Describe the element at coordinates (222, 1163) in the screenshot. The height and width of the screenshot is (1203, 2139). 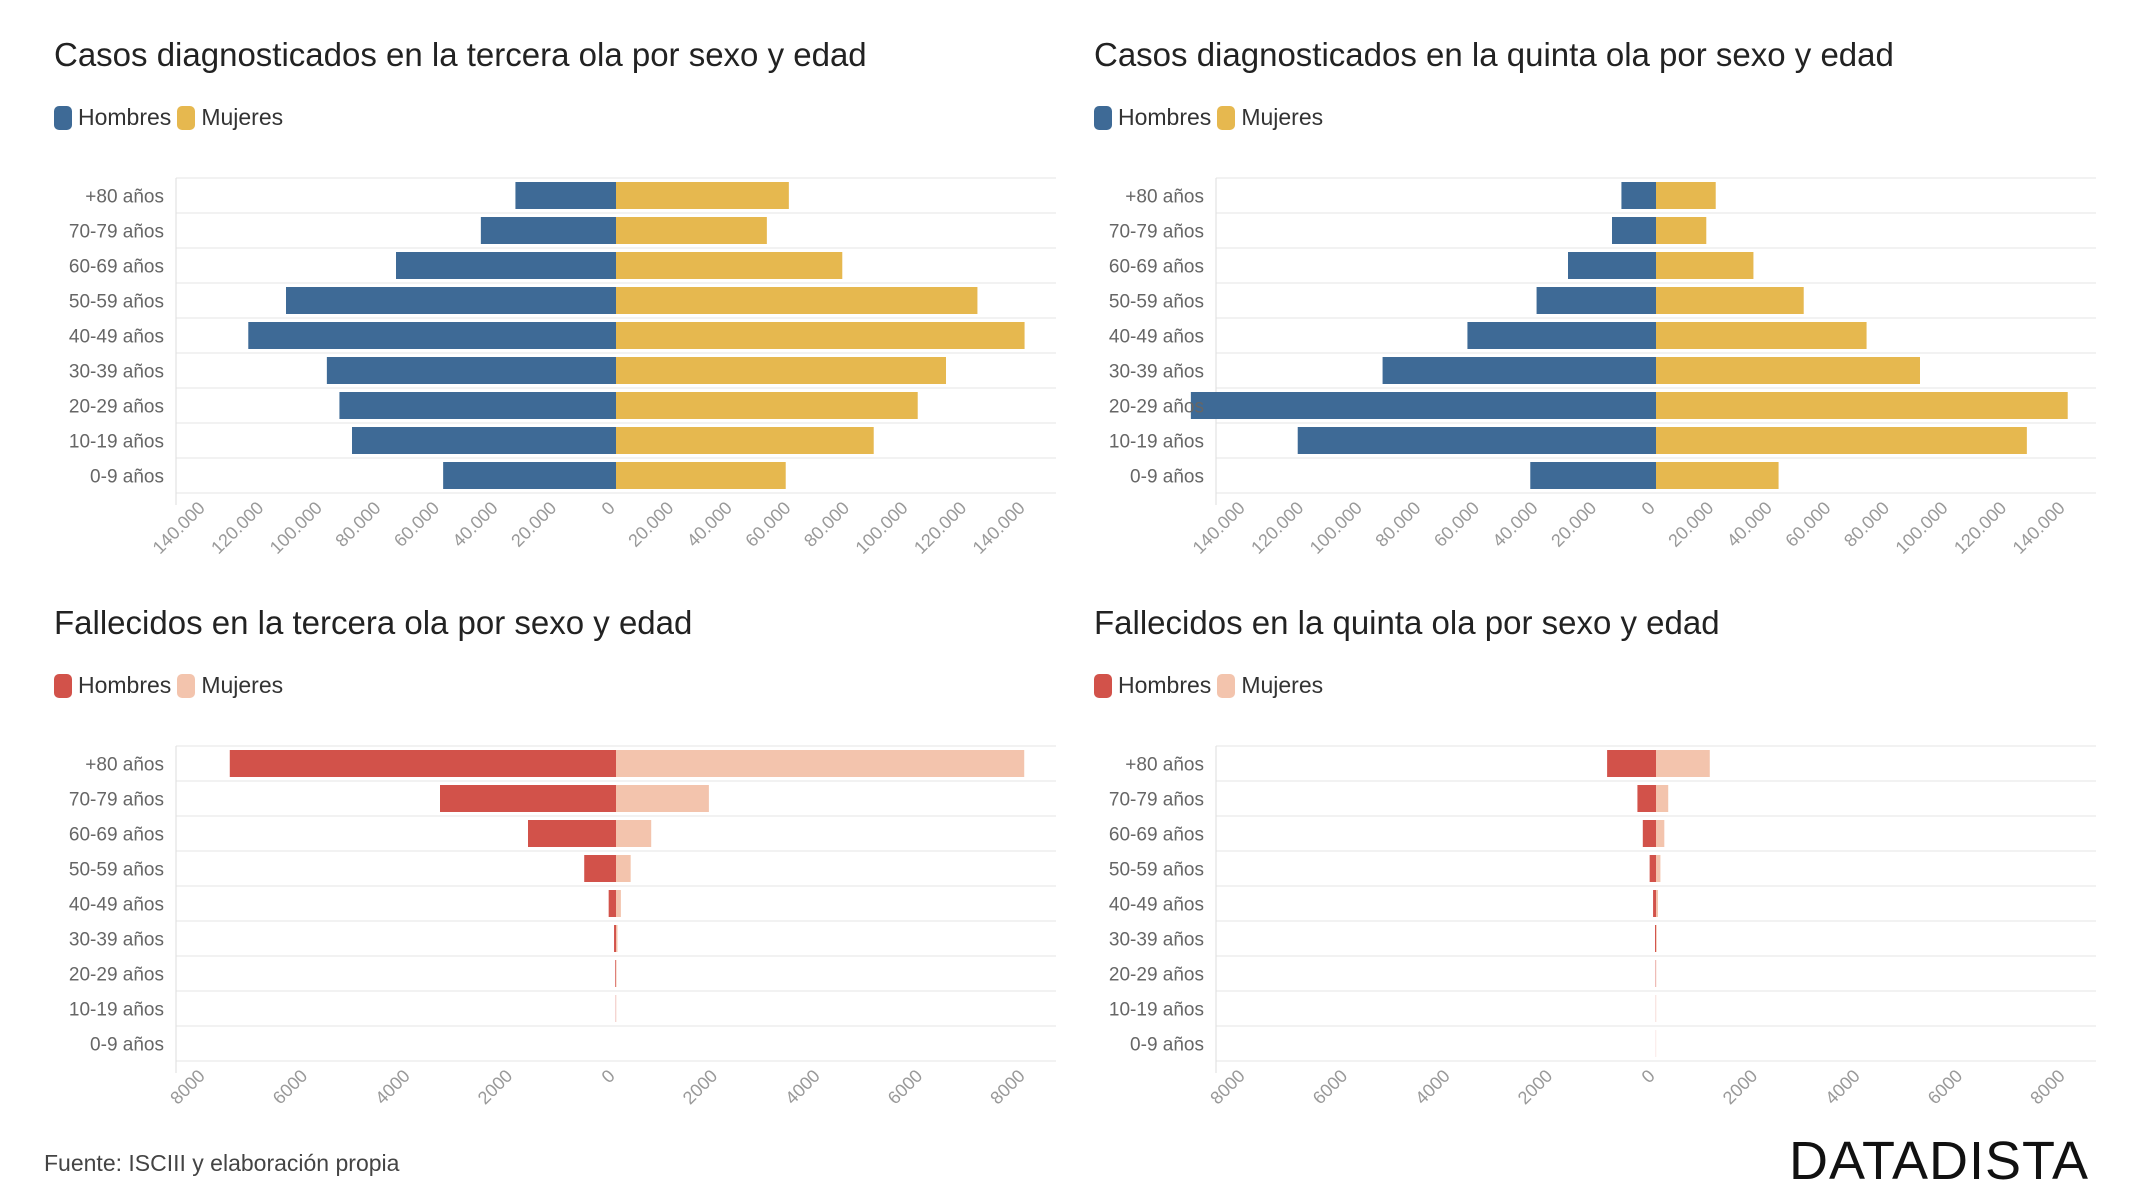
I see `source-note: Fuente: ISCIII y elaboración propia` at that location.